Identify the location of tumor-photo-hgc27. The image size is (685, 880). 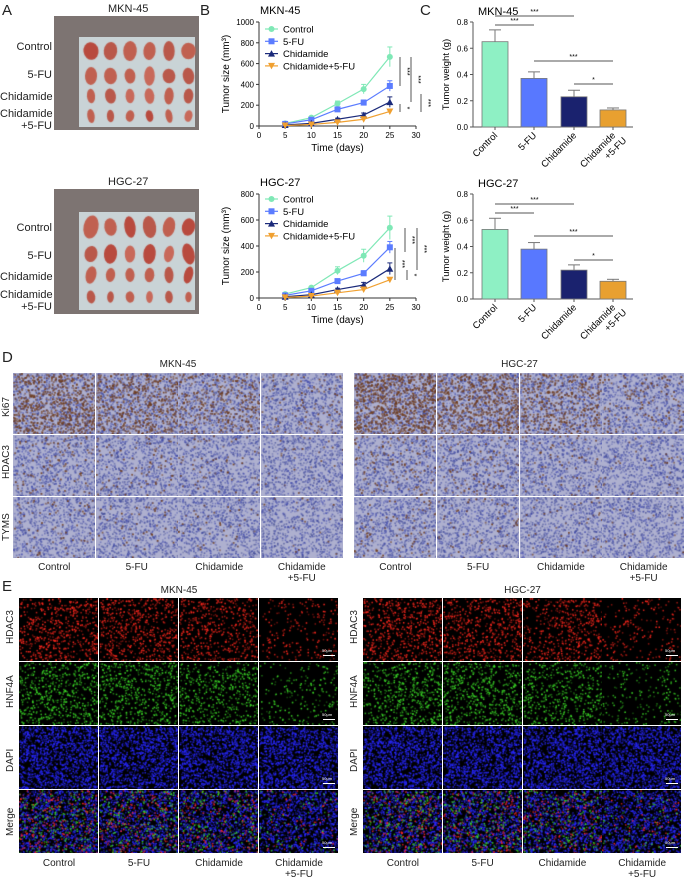
(126, 251).